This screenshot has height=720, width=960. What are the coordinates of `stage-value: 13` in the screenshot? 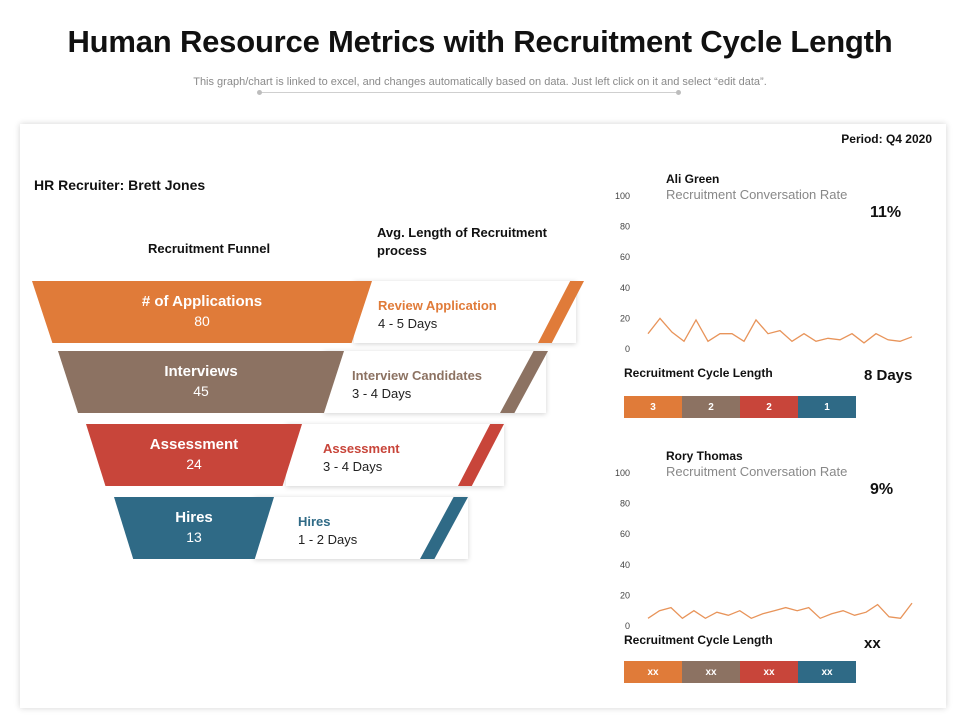 It's located at (194, 537).